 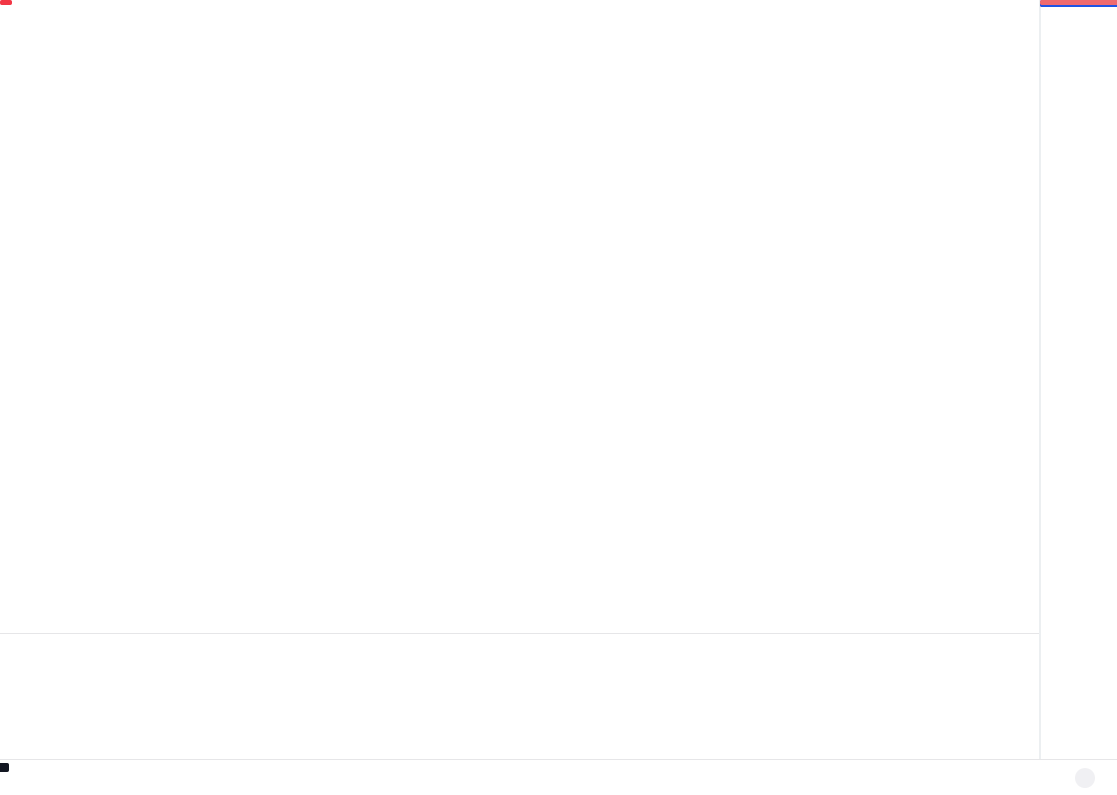 What do you see at coordinates (1085, 778) in the screenshot?
I see `autoscale-button` at bounding box center [1085, 778].